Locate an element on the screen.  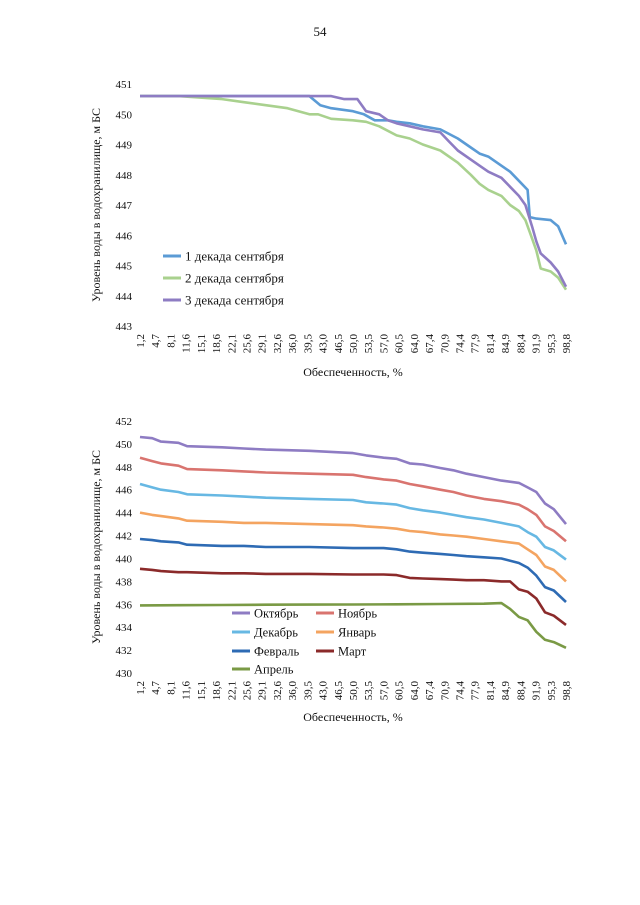
y-tick-label: 451 is located at coordinates (124, 85).